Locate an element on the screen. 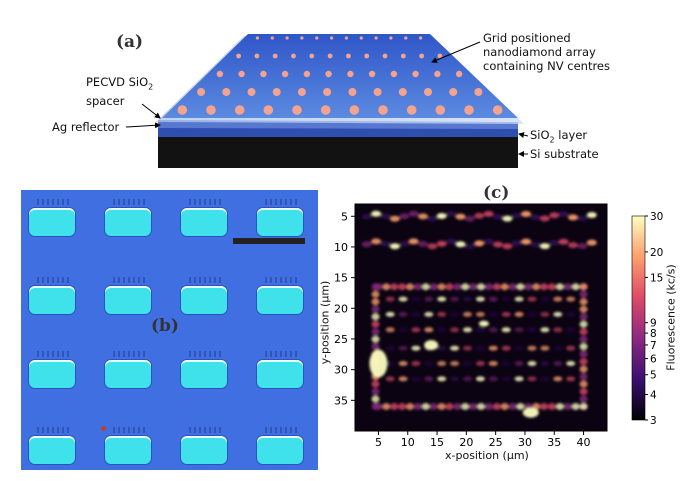 Image resolution: width=700 pixels, height=481 pixels. arrow-grid is located at coordinates (456, 52).